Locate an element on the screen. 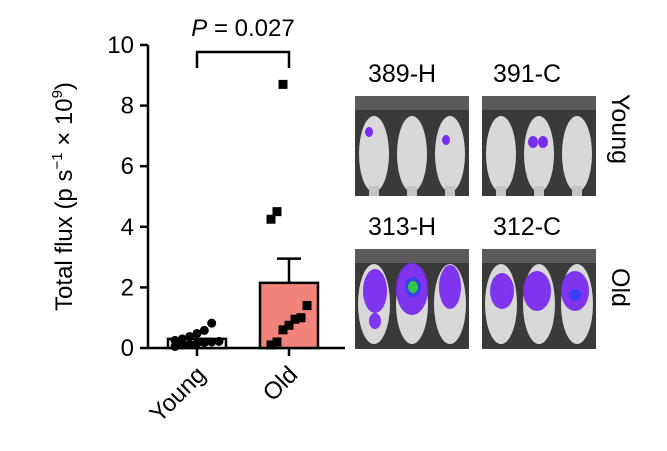  image-label-389h: 389-H is located at coordinates (402, 74).